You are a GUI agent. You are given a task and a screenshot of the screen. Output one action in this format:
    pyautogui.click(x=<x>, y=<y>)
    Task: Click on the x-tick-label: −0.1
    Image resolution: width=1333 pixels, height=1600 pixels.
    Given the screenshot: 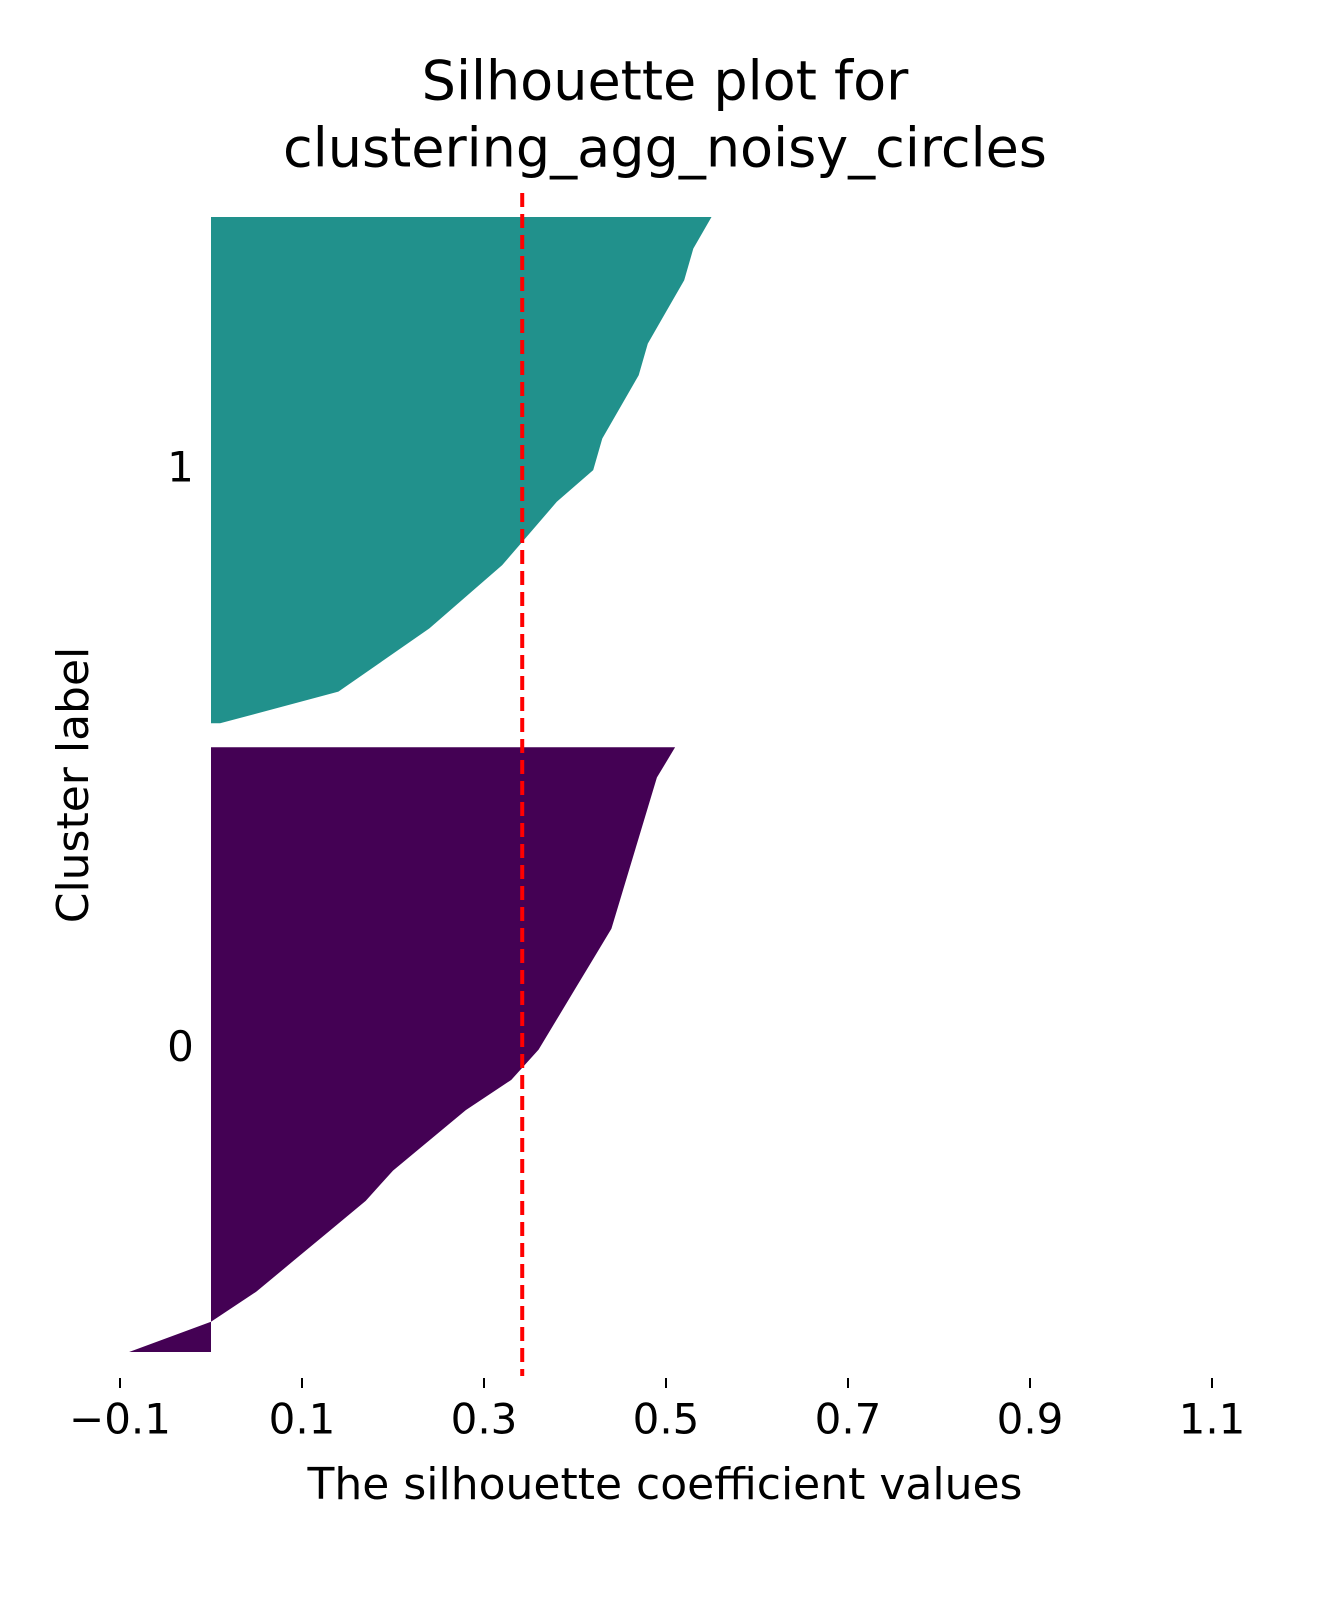 What is the action you would take?
    pyautogui.click(x=120, y=1419)
    